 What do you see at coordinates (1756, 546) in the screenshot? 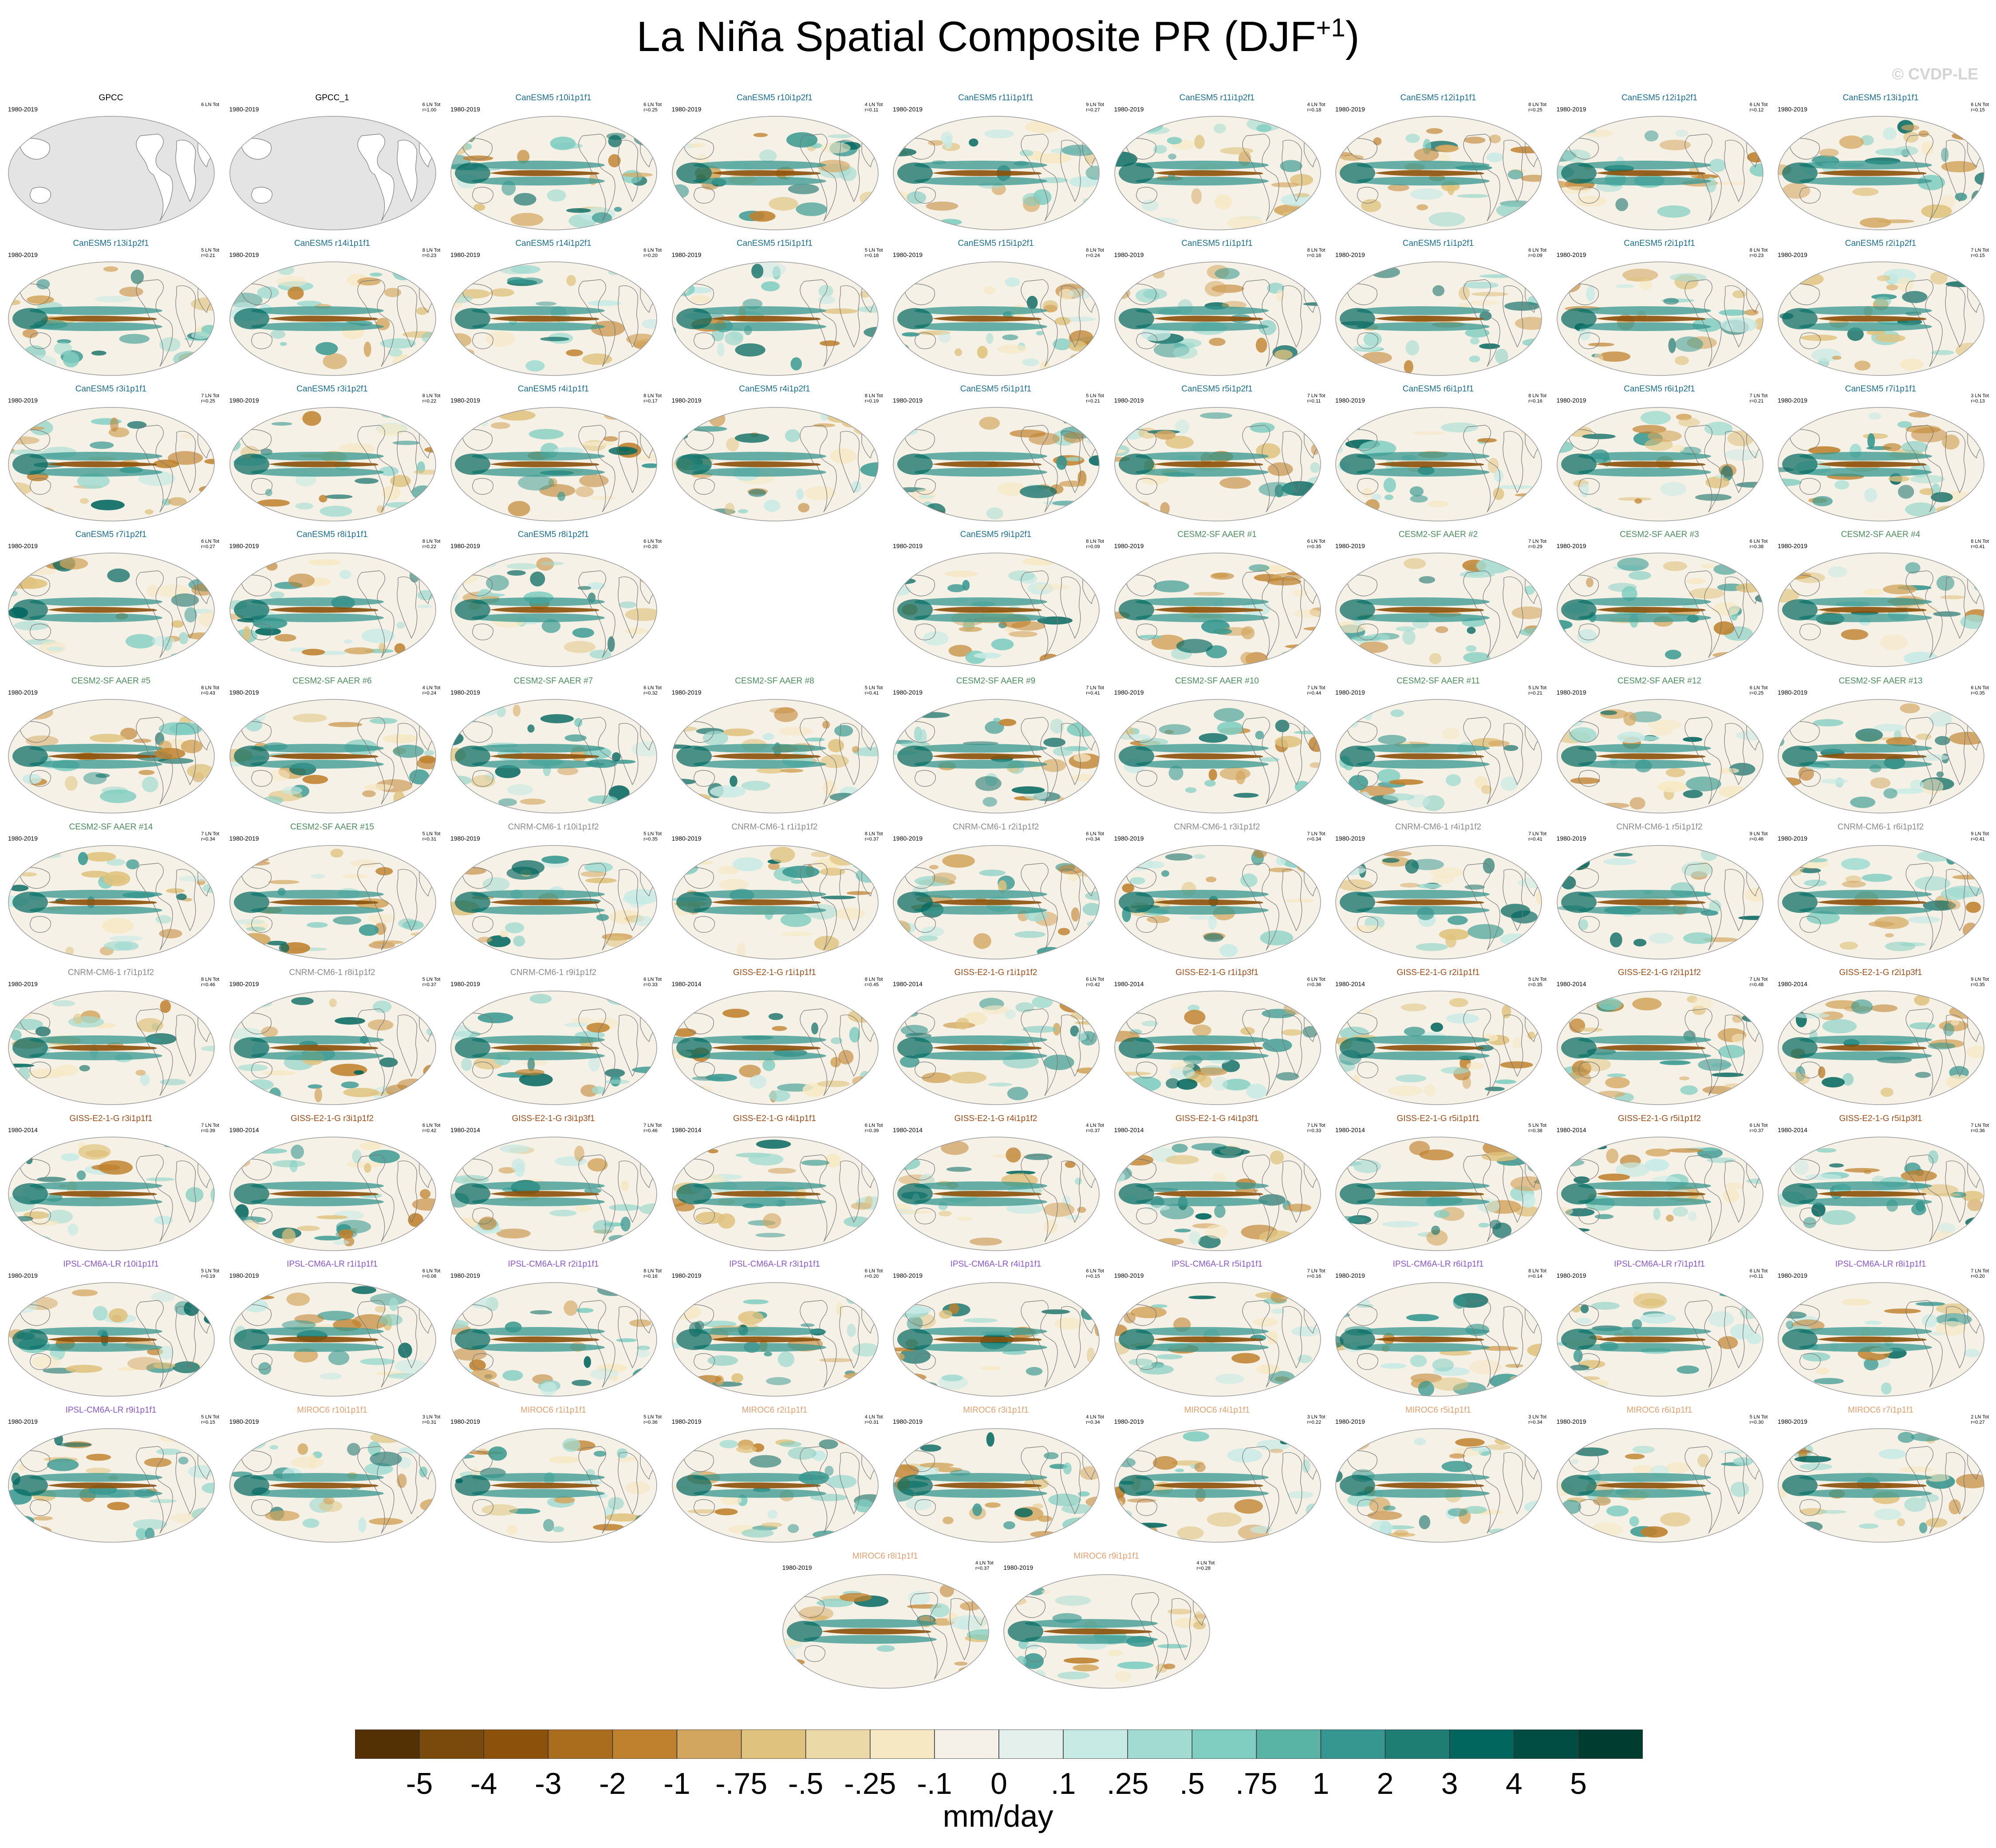
I see `panel-correlation: r=0.38` at bounding box center [1756, 546].